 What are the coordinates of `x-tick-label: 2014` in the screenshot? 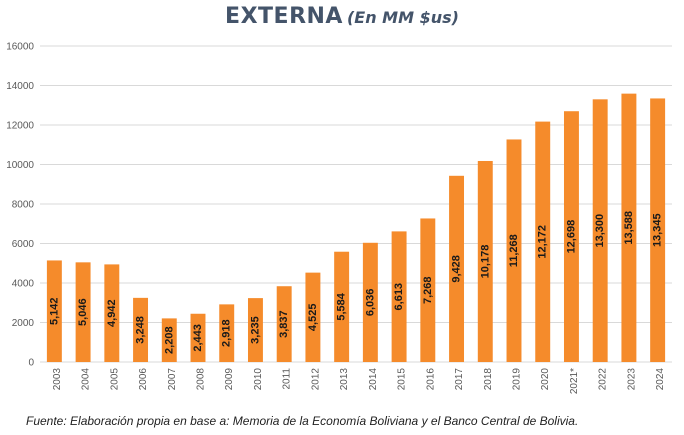 It's located at (373, 379).